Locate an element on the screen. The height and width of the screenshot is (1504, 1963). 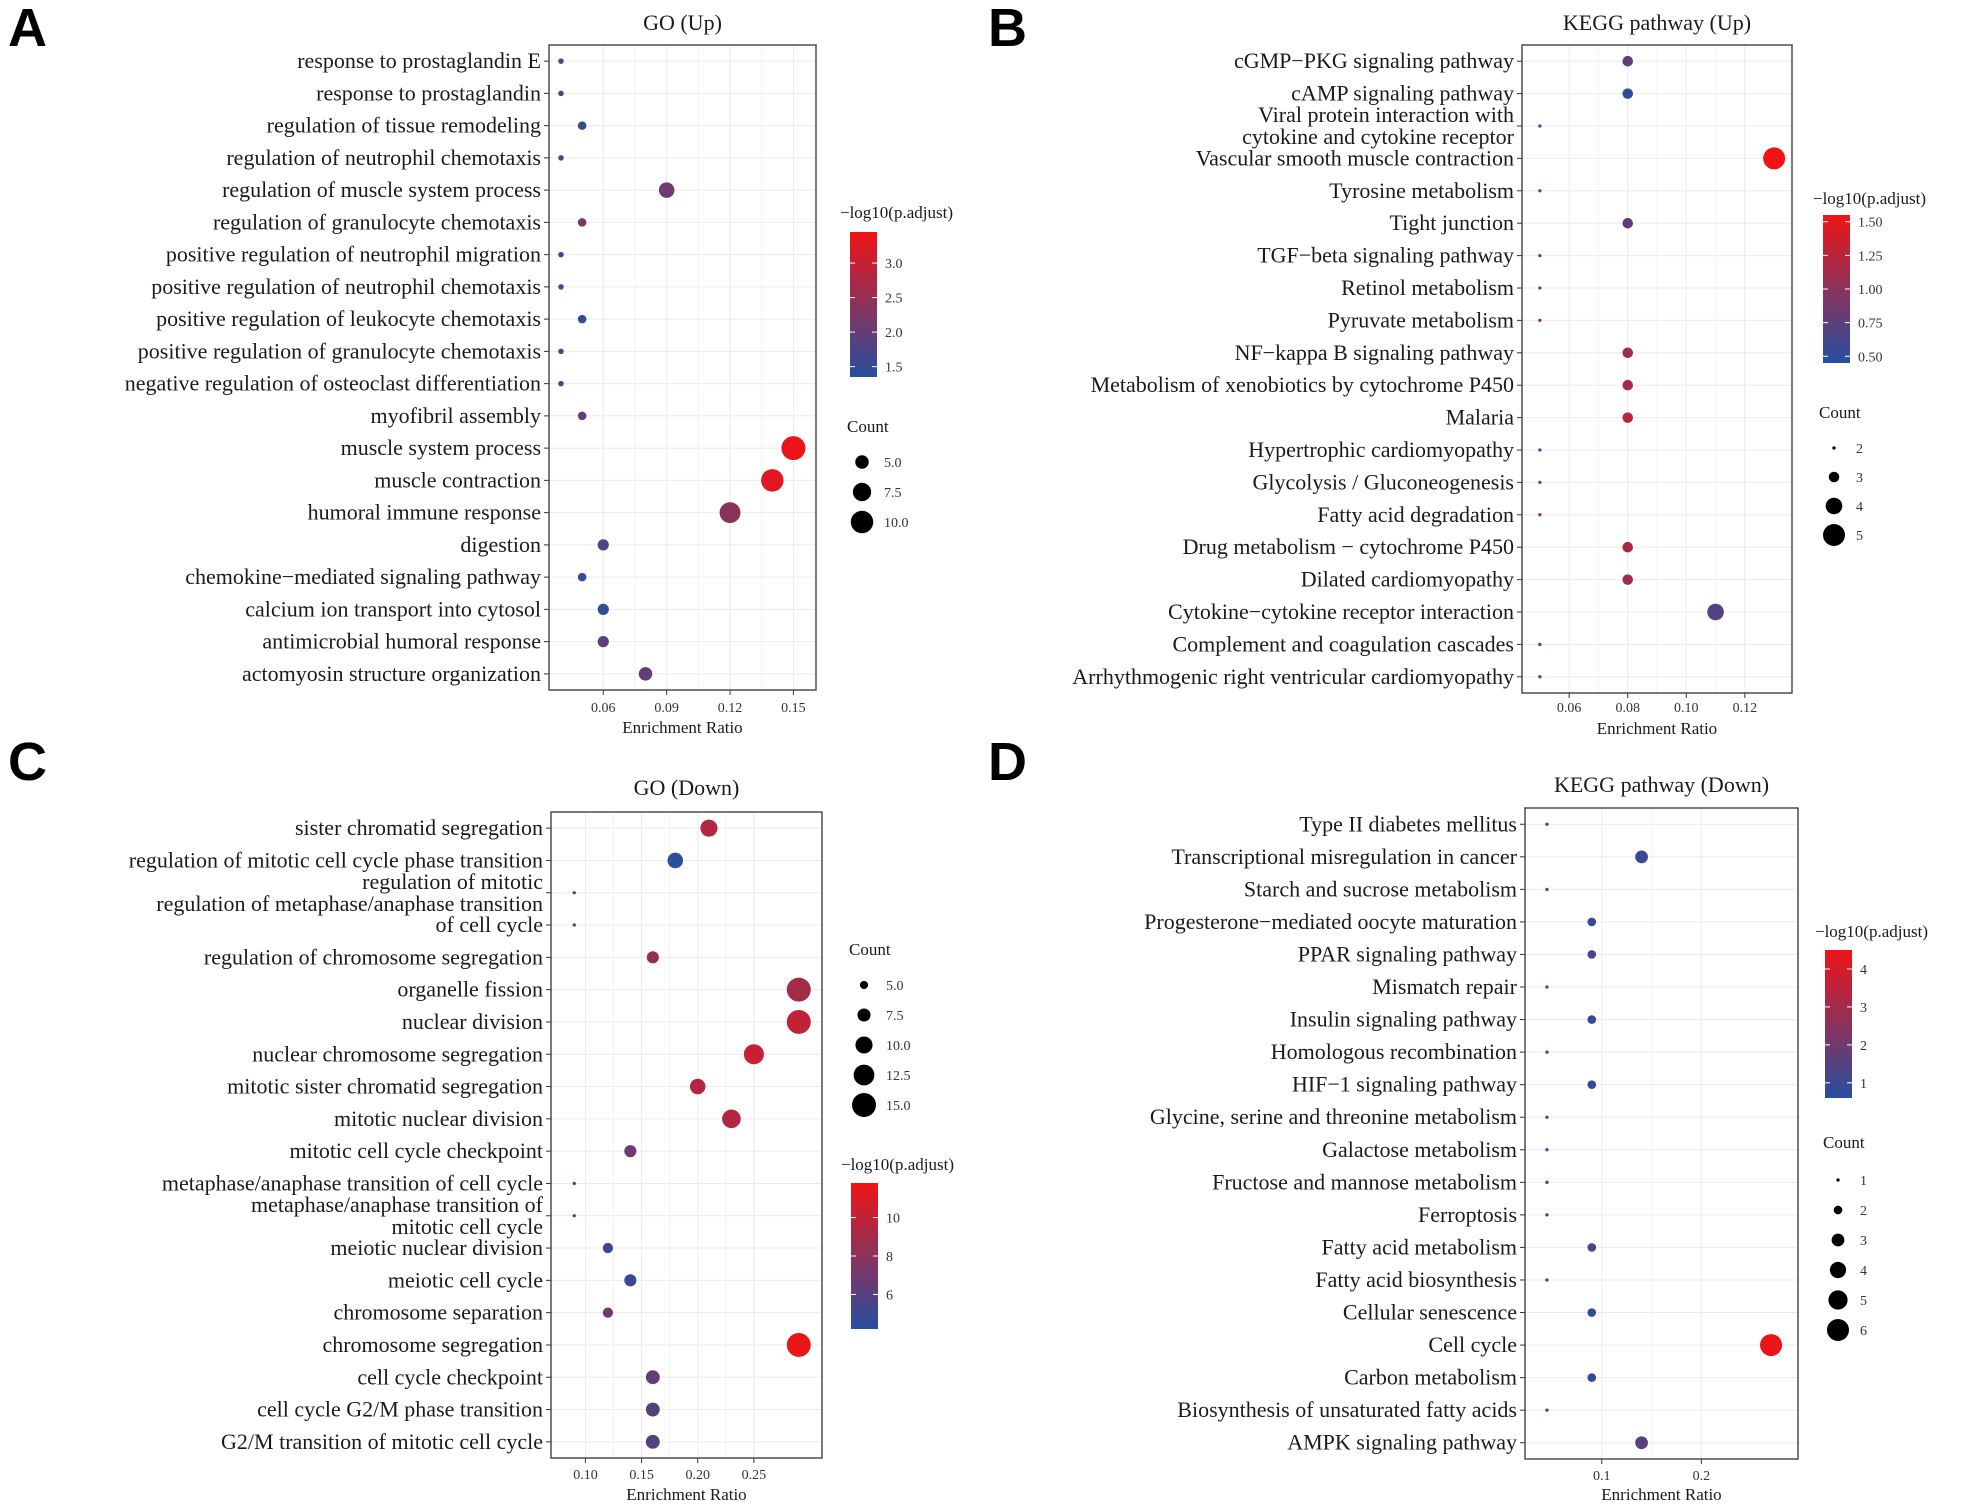
category-label: muscle system process is located at coordinates (441, 447).